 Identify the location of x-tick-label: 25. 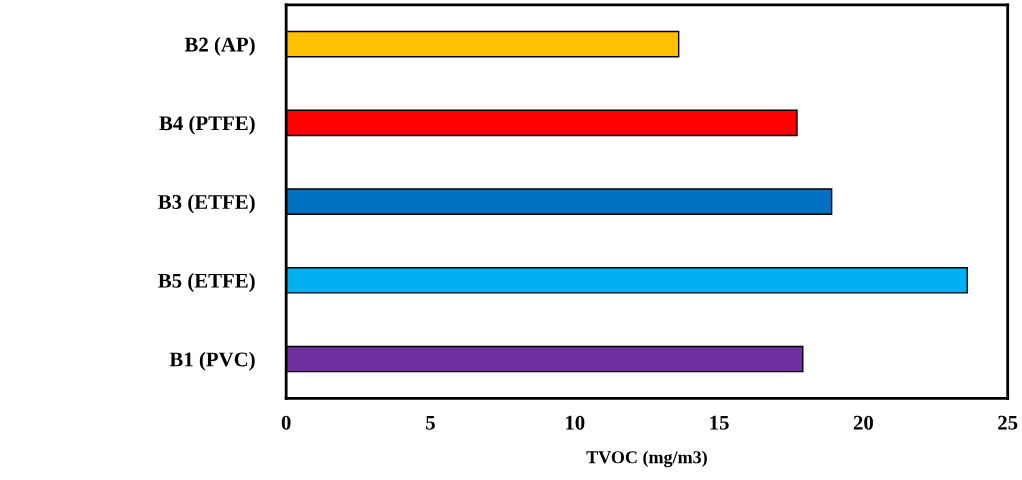
(1008, 422).